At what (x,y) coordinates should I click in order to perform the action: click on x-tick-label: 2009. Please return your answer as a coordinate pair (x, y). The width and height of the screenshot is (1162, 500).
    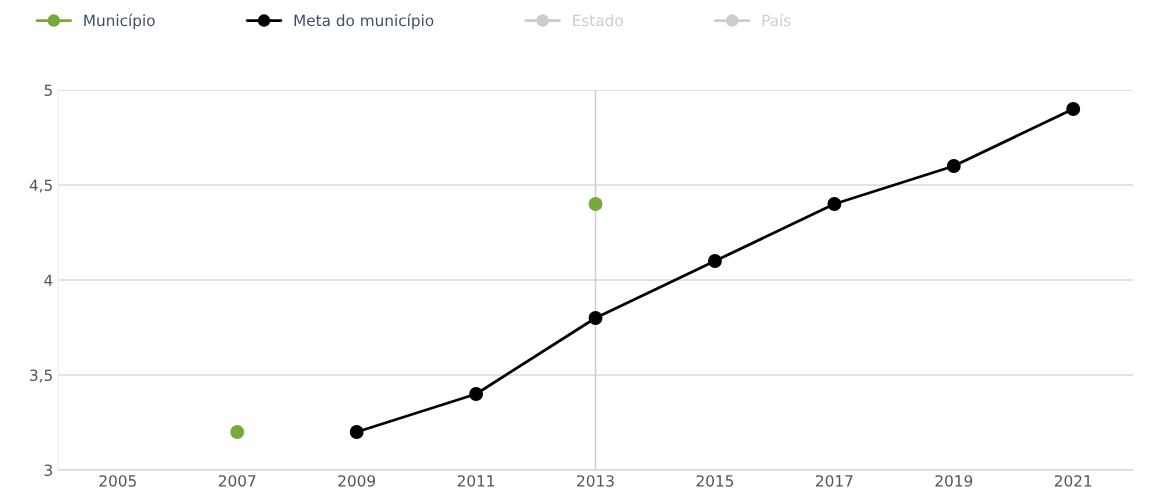
    Looking at the image, I should click on (357, 481).